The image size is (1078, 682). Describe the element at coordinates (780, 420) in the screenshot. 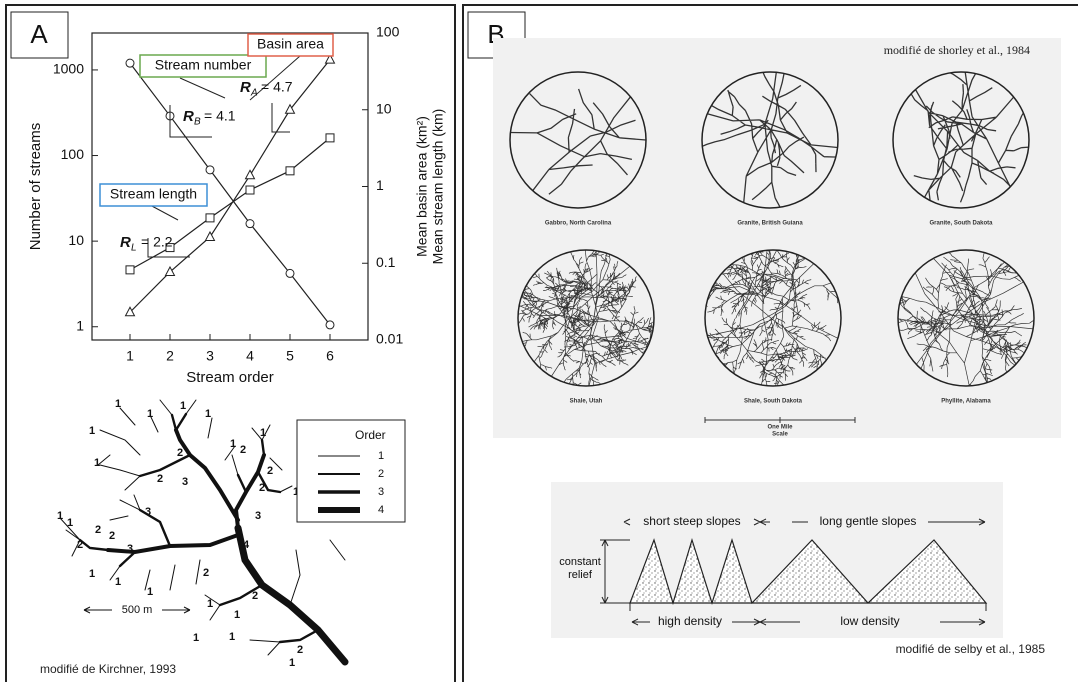

I see `scale-bar` at that location.